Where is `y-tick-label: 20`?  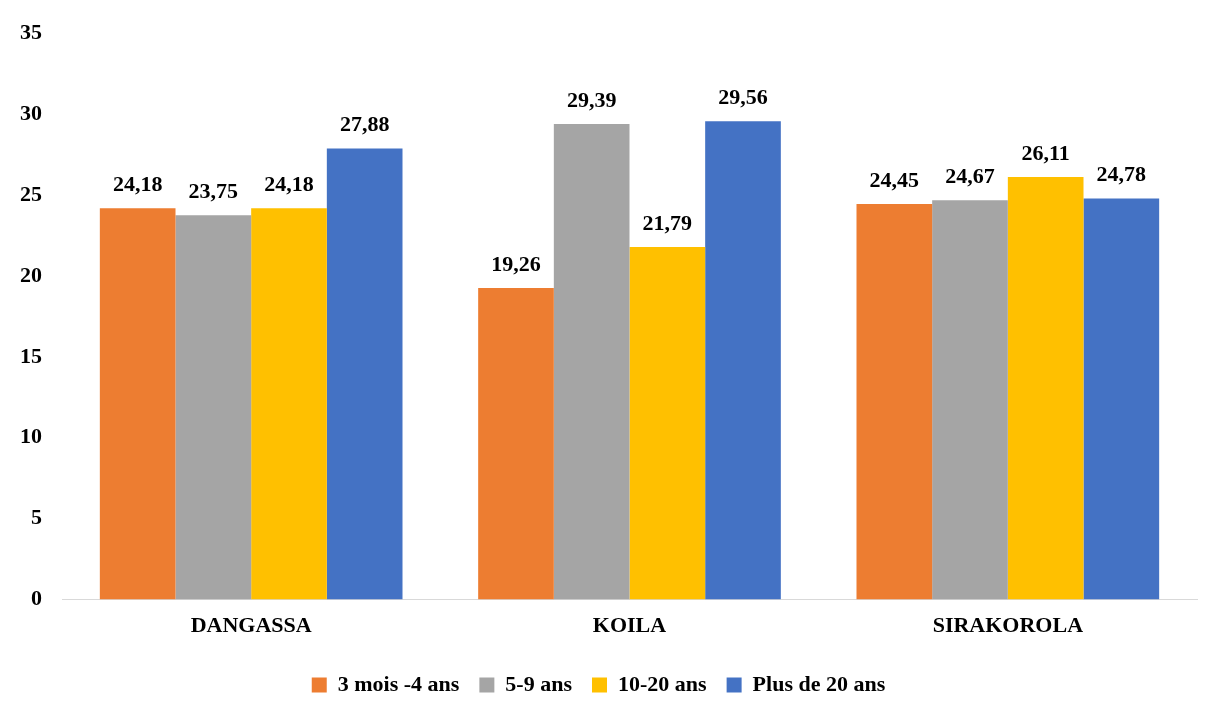
y-tick-label: 20 is located at coordinates (31, 274).